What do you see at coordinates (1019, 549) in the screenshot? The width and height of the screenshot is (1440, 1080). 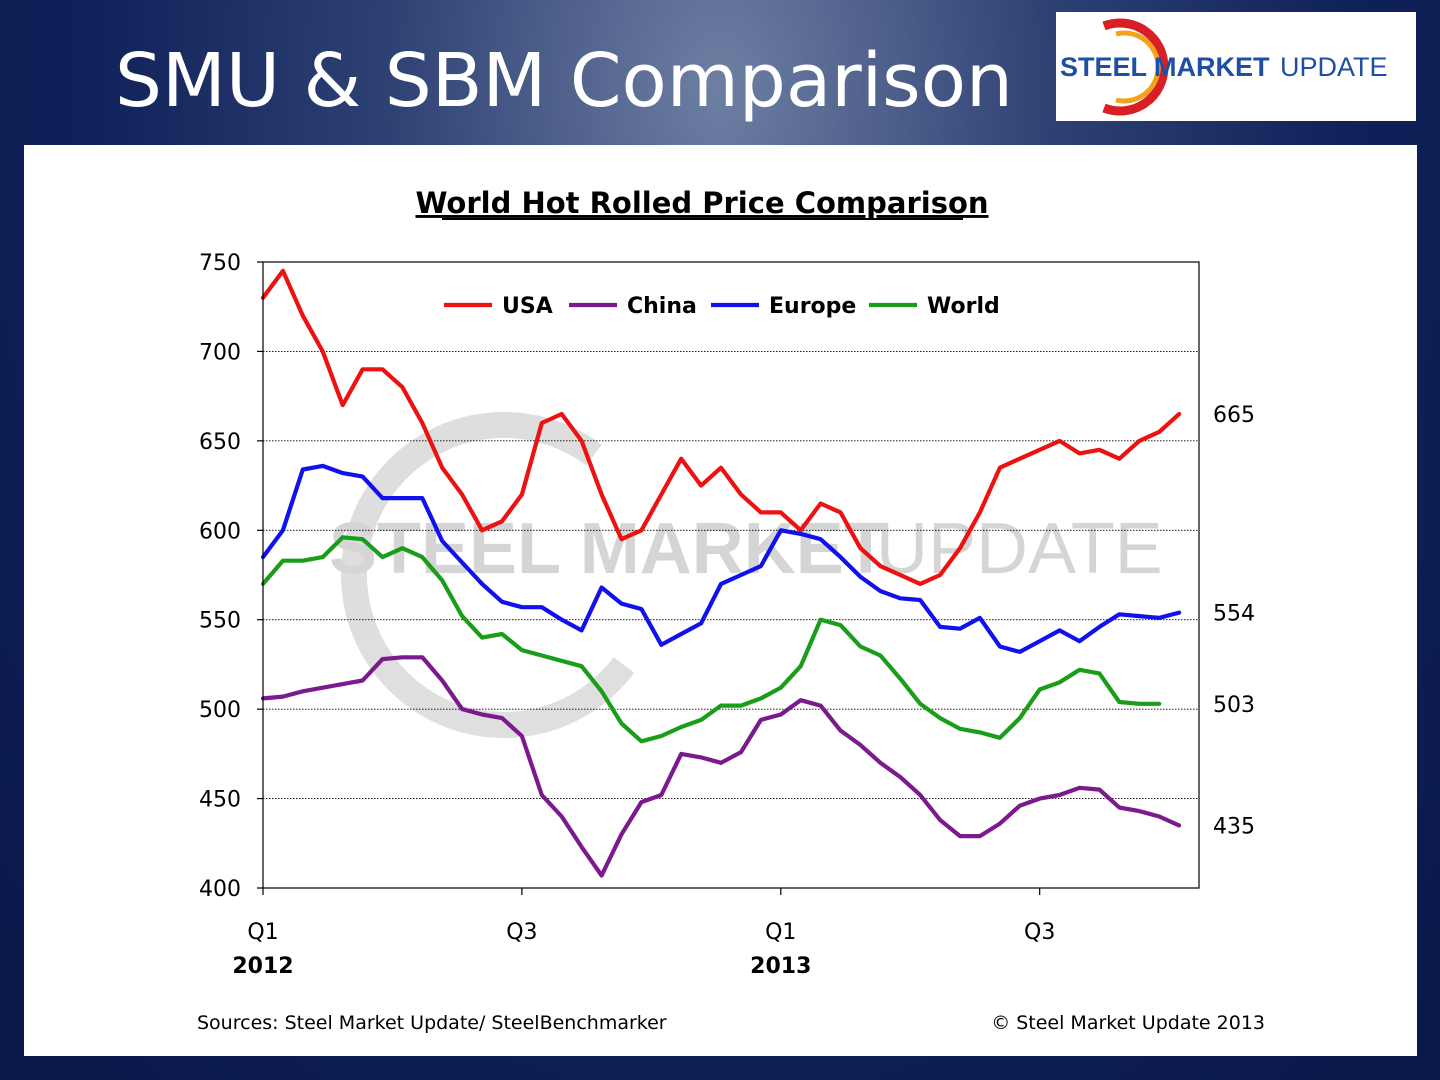 I see `watermark-text-light: UPDATE` at bounding box center [1019, 549].